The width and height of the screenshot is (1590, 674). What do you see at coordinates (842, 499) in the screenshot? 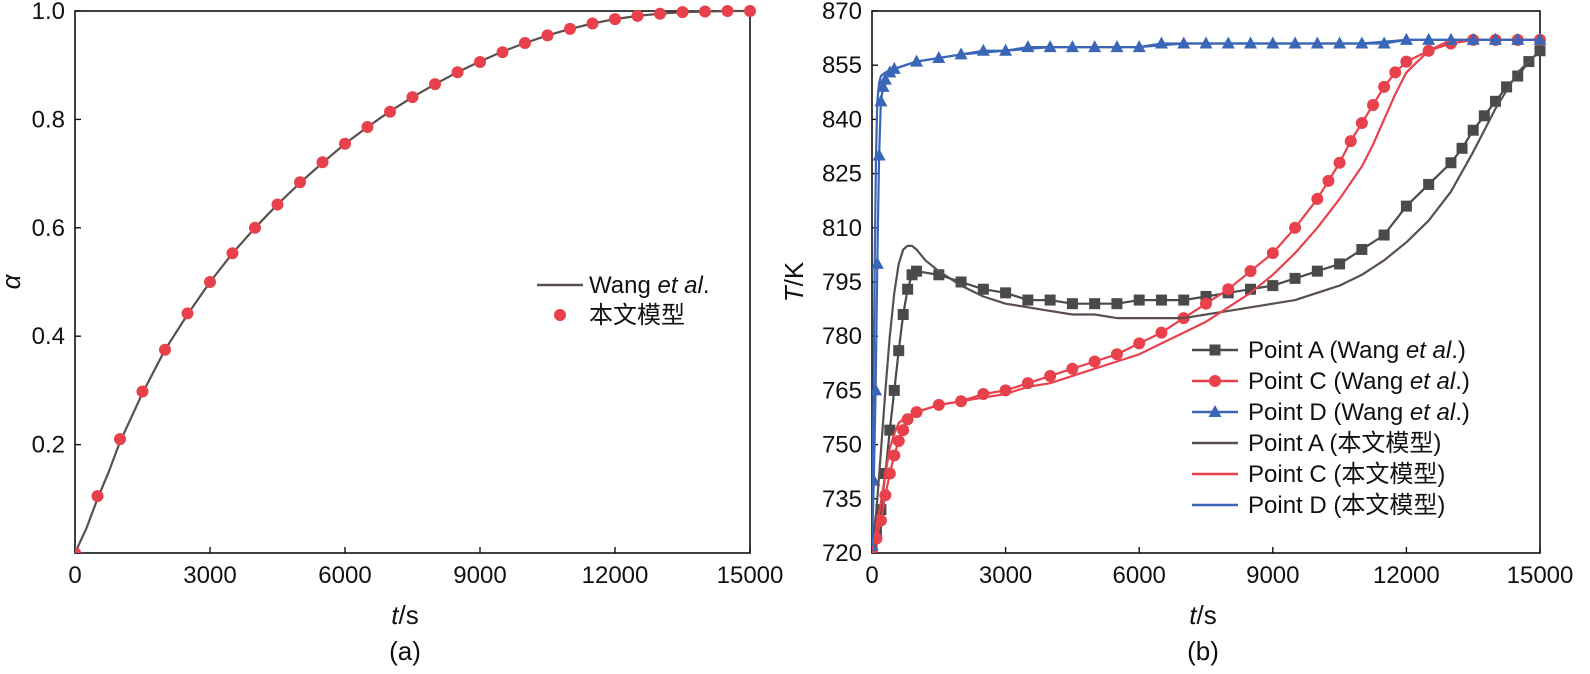
I see `y-tick-label: 735` at bounding box center [842, 499].